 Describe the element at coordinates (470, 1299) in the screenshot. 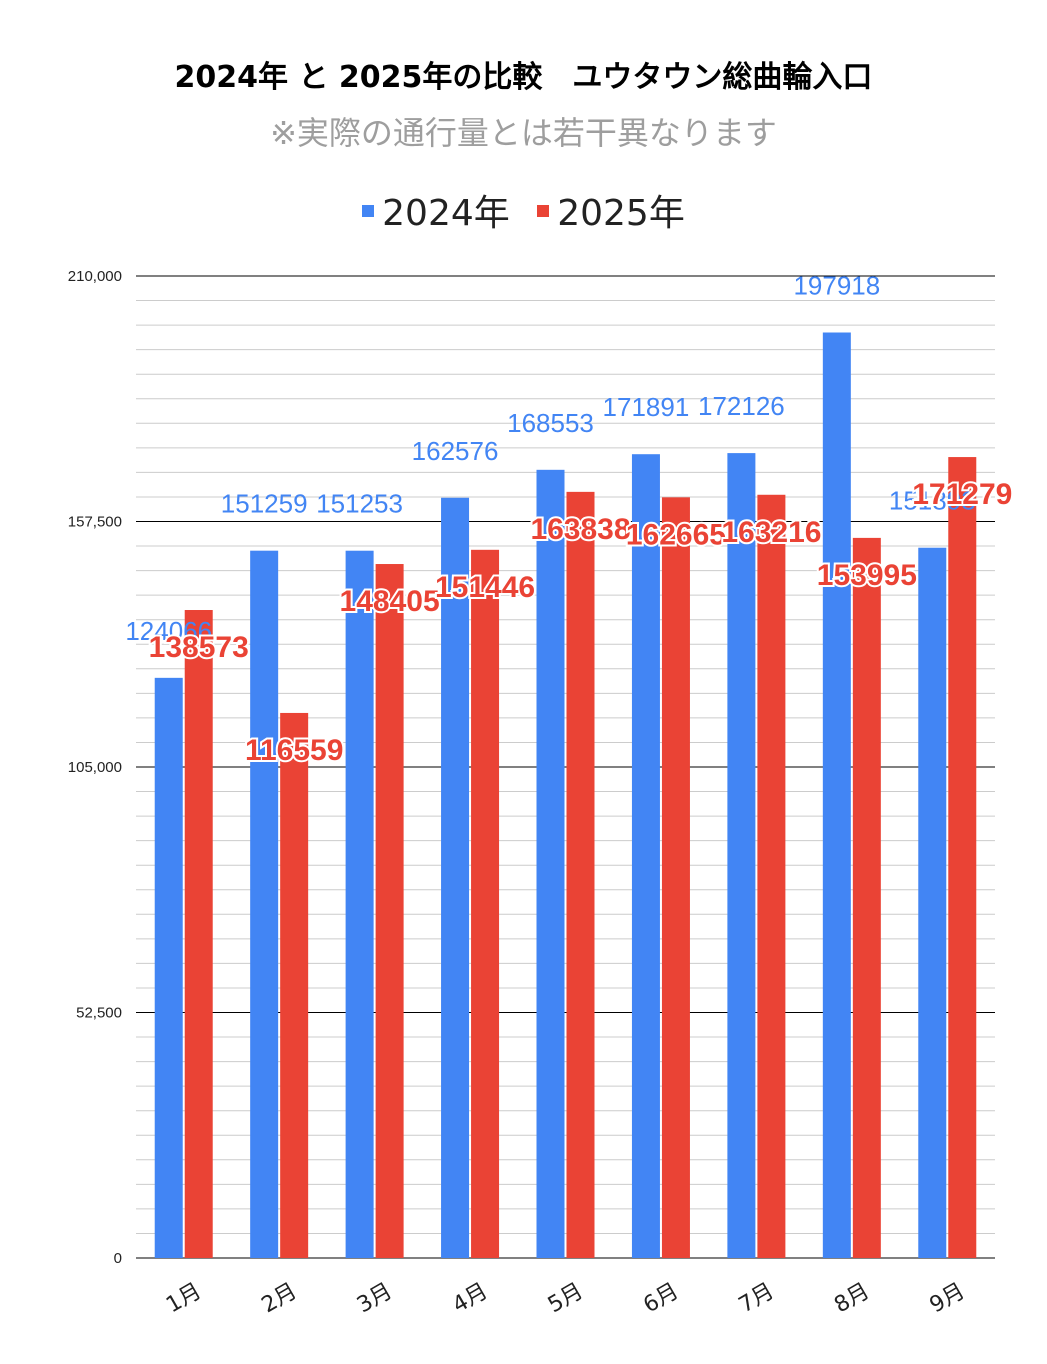

I see `x-tick-label: 4月` at that location.